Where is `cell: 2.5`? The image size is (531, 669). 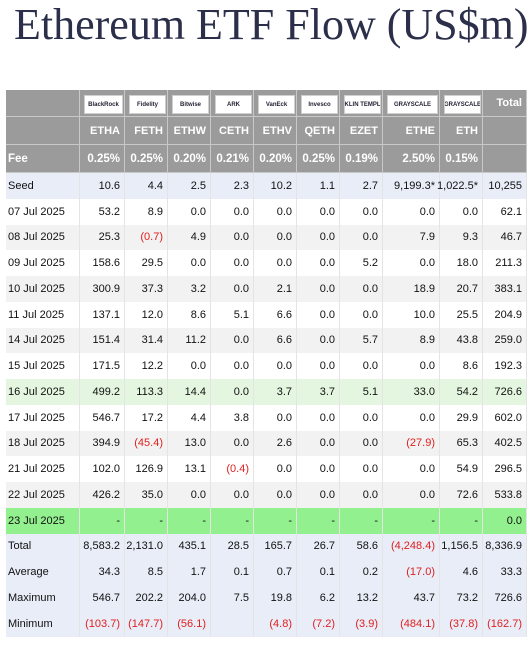
cell: 2.5 is located at coordinates (189, 186).